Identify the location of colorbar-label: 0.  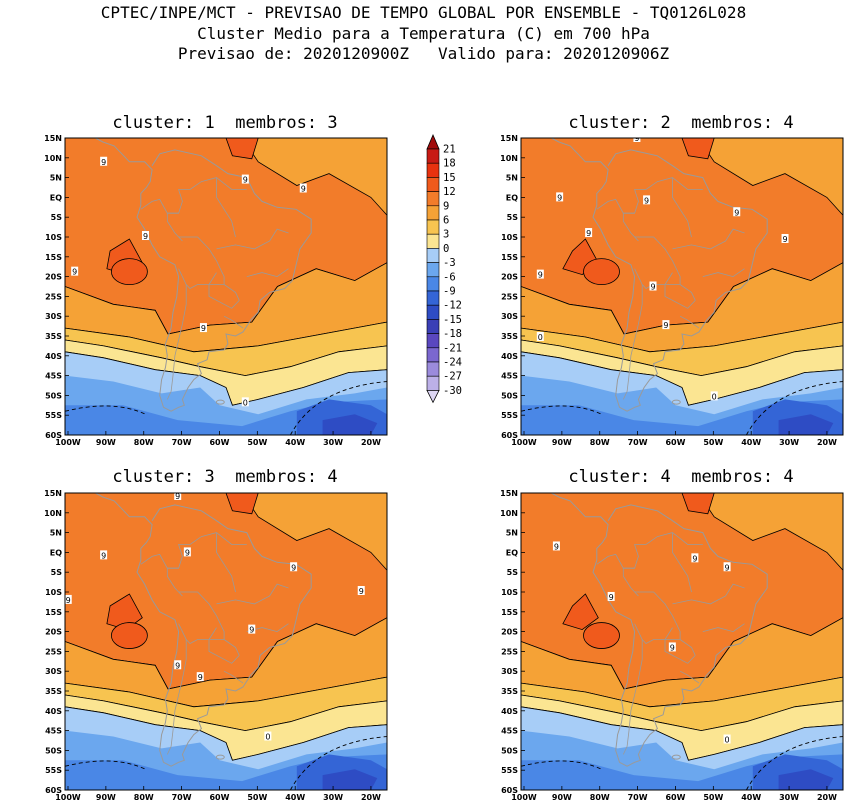
(446, 249).